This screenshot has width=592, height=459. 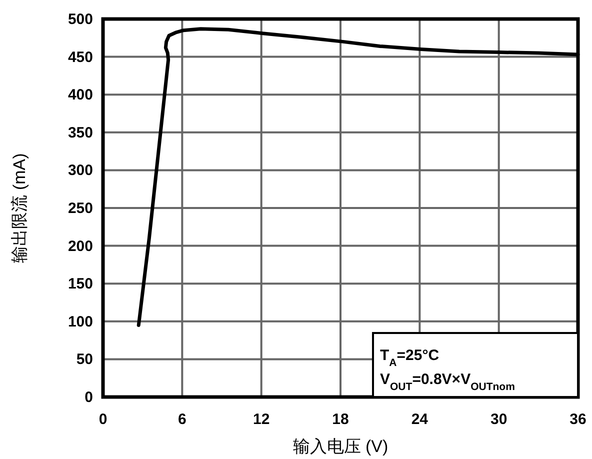 What do you see at coordinates (340, 419) in the screenshot?
I see `x-tick-label: 18` at bounding box center [340, 419].